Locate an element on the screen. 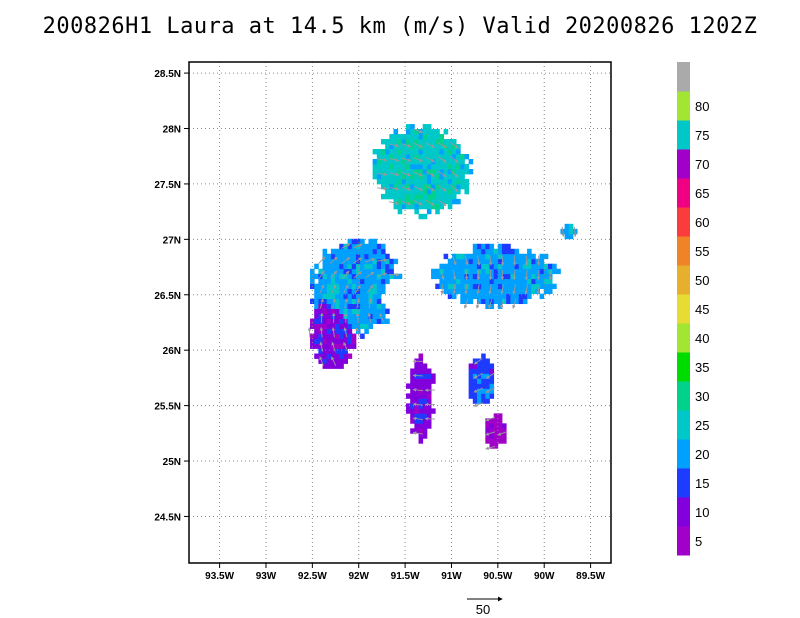  x-tick-label: 93.5W is located at coordinates (219, 576).